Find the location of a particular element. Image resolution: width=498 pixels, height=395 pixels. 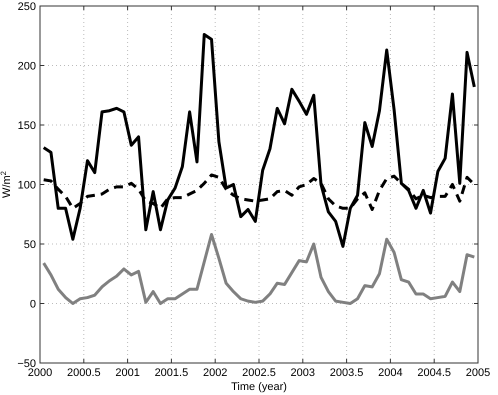

x-tick-label: 2000 is located at coordinates (40, 373).